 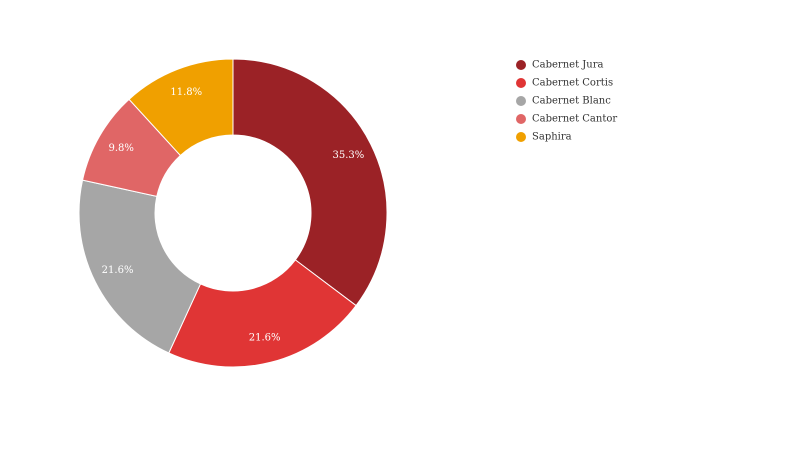 I want to click on slice-label-cabernet-cortis: 21.6%, so click(x=265, y=338).